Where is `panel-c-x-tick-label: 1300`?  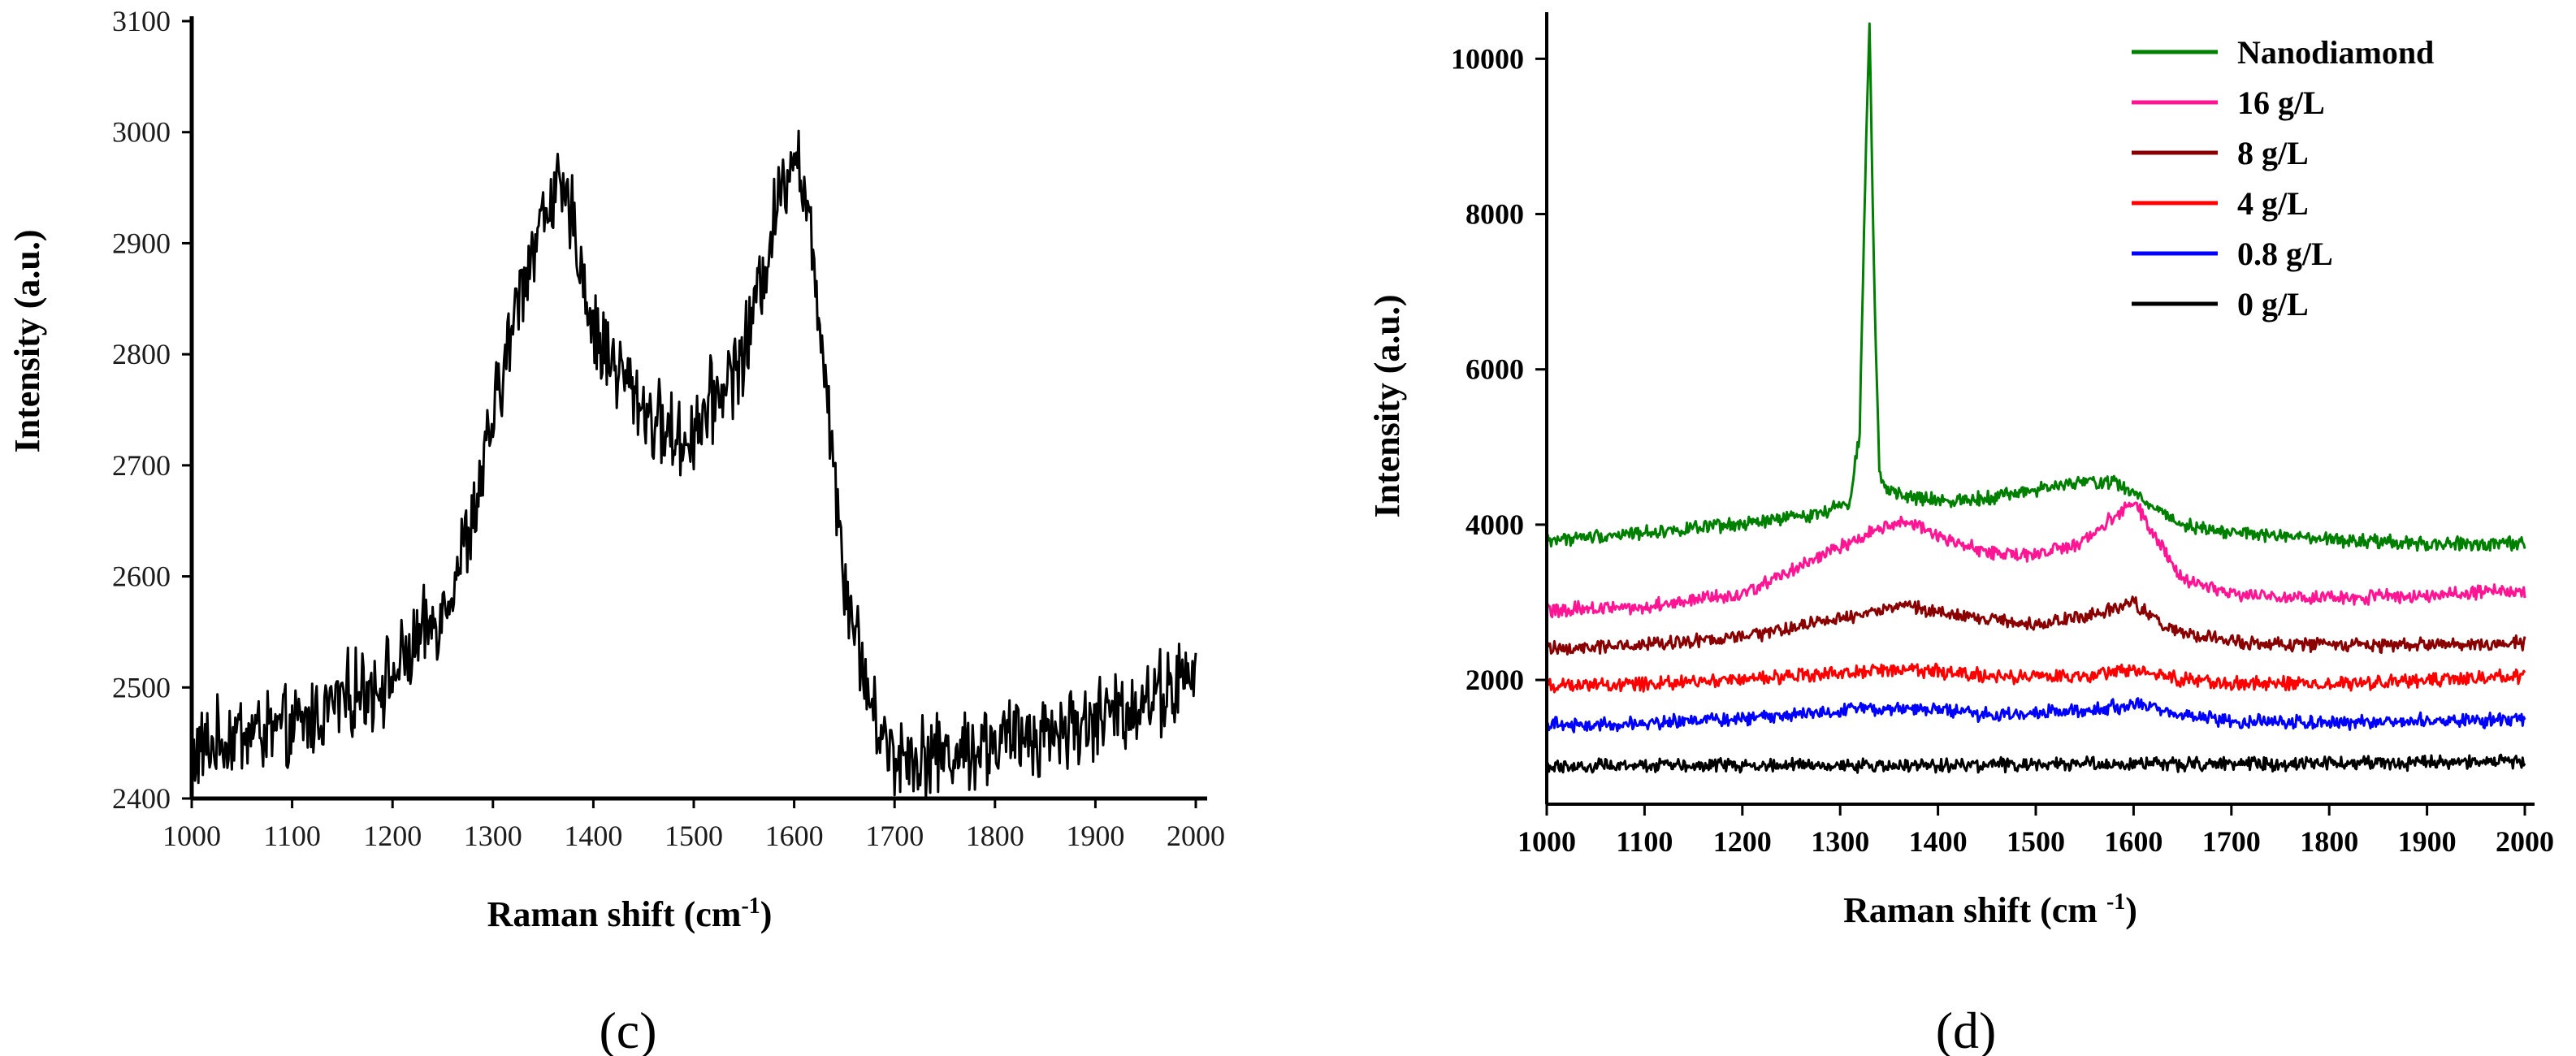
panel-c-x-tick-label: 1300 is located at coordinates (493, 836).